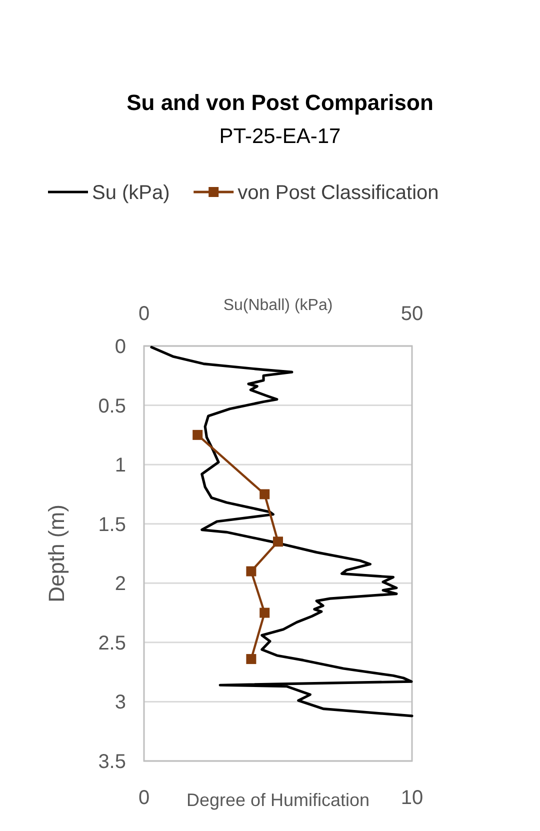 This screenshot has height=831, width=540. What do you see at coordinates (112, 643) in the screenshot?
I see `y-tick-label: 2.5` at bounding box center [112, 643].